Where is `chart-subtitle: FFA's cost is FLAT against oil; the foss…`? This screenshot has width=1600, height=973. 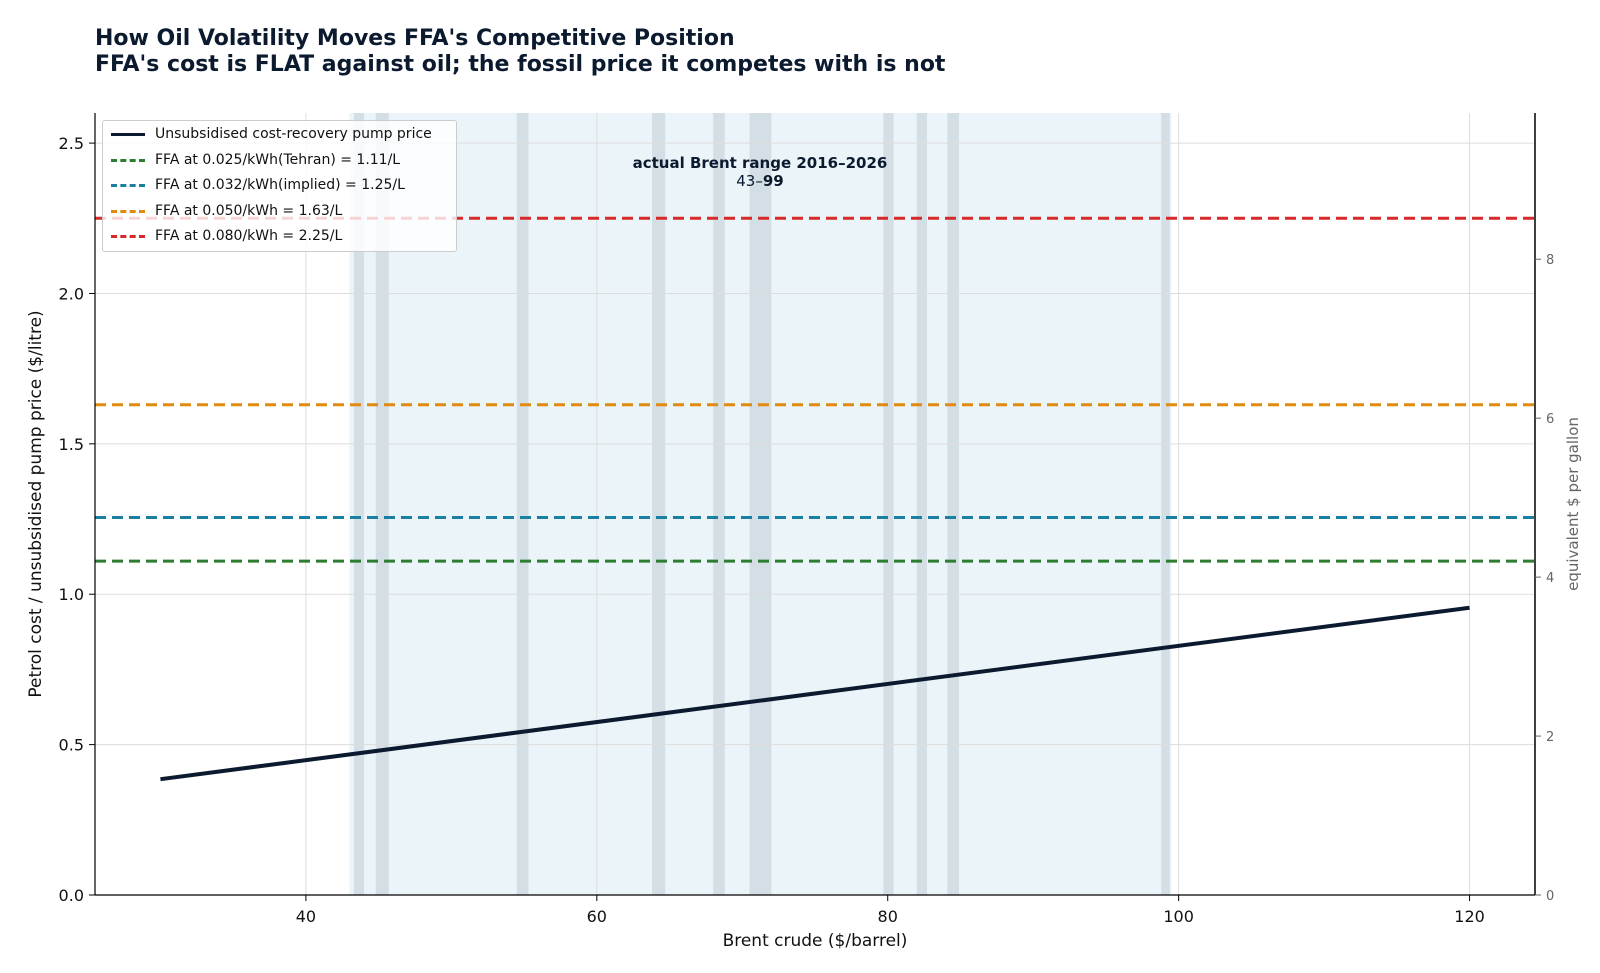 chart-subtitle: FFA's cost is FLAT against oil; the foss… is located at coordinates (520, 64).